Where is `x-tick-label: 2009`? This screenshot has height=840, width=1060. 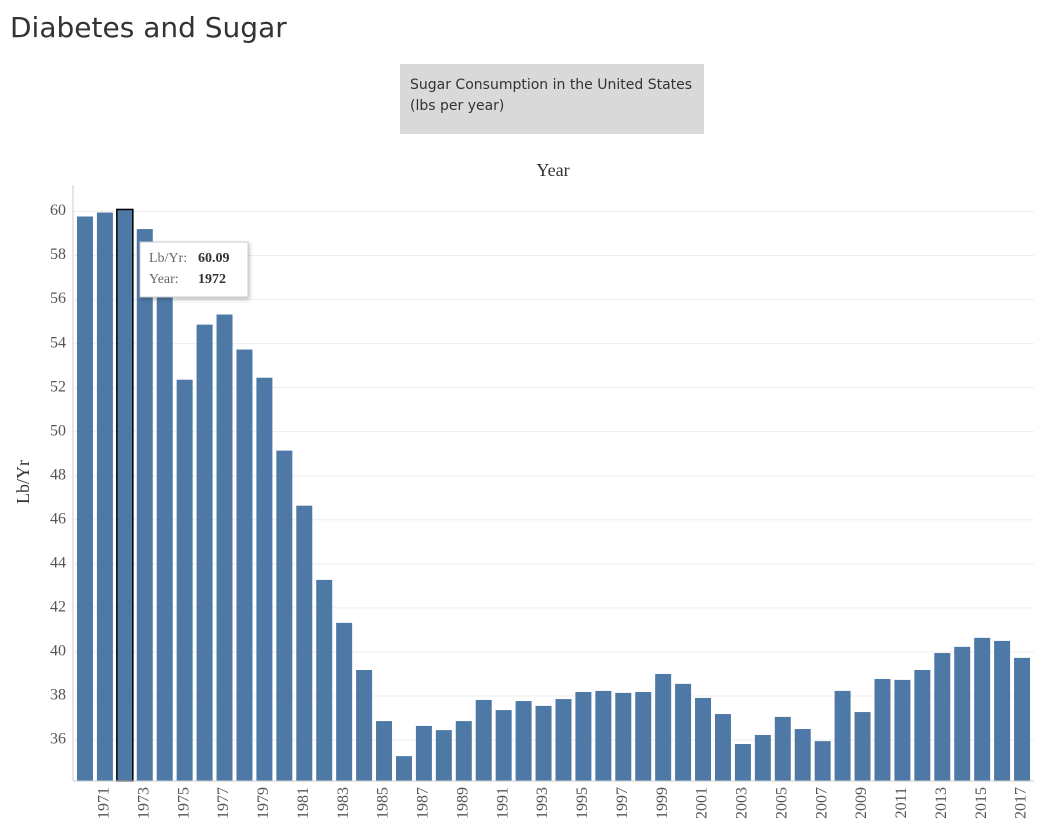 x-tick-label: 2009 is located at coordinates (861, 803).